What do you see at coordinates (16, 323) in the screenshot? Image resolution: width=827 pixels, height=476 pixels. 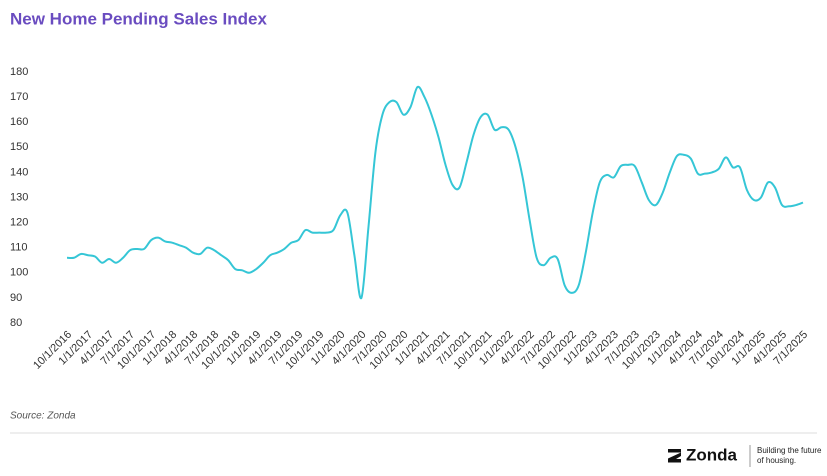 I see `y-tick-label: 80` at bounding box center [16, 323].